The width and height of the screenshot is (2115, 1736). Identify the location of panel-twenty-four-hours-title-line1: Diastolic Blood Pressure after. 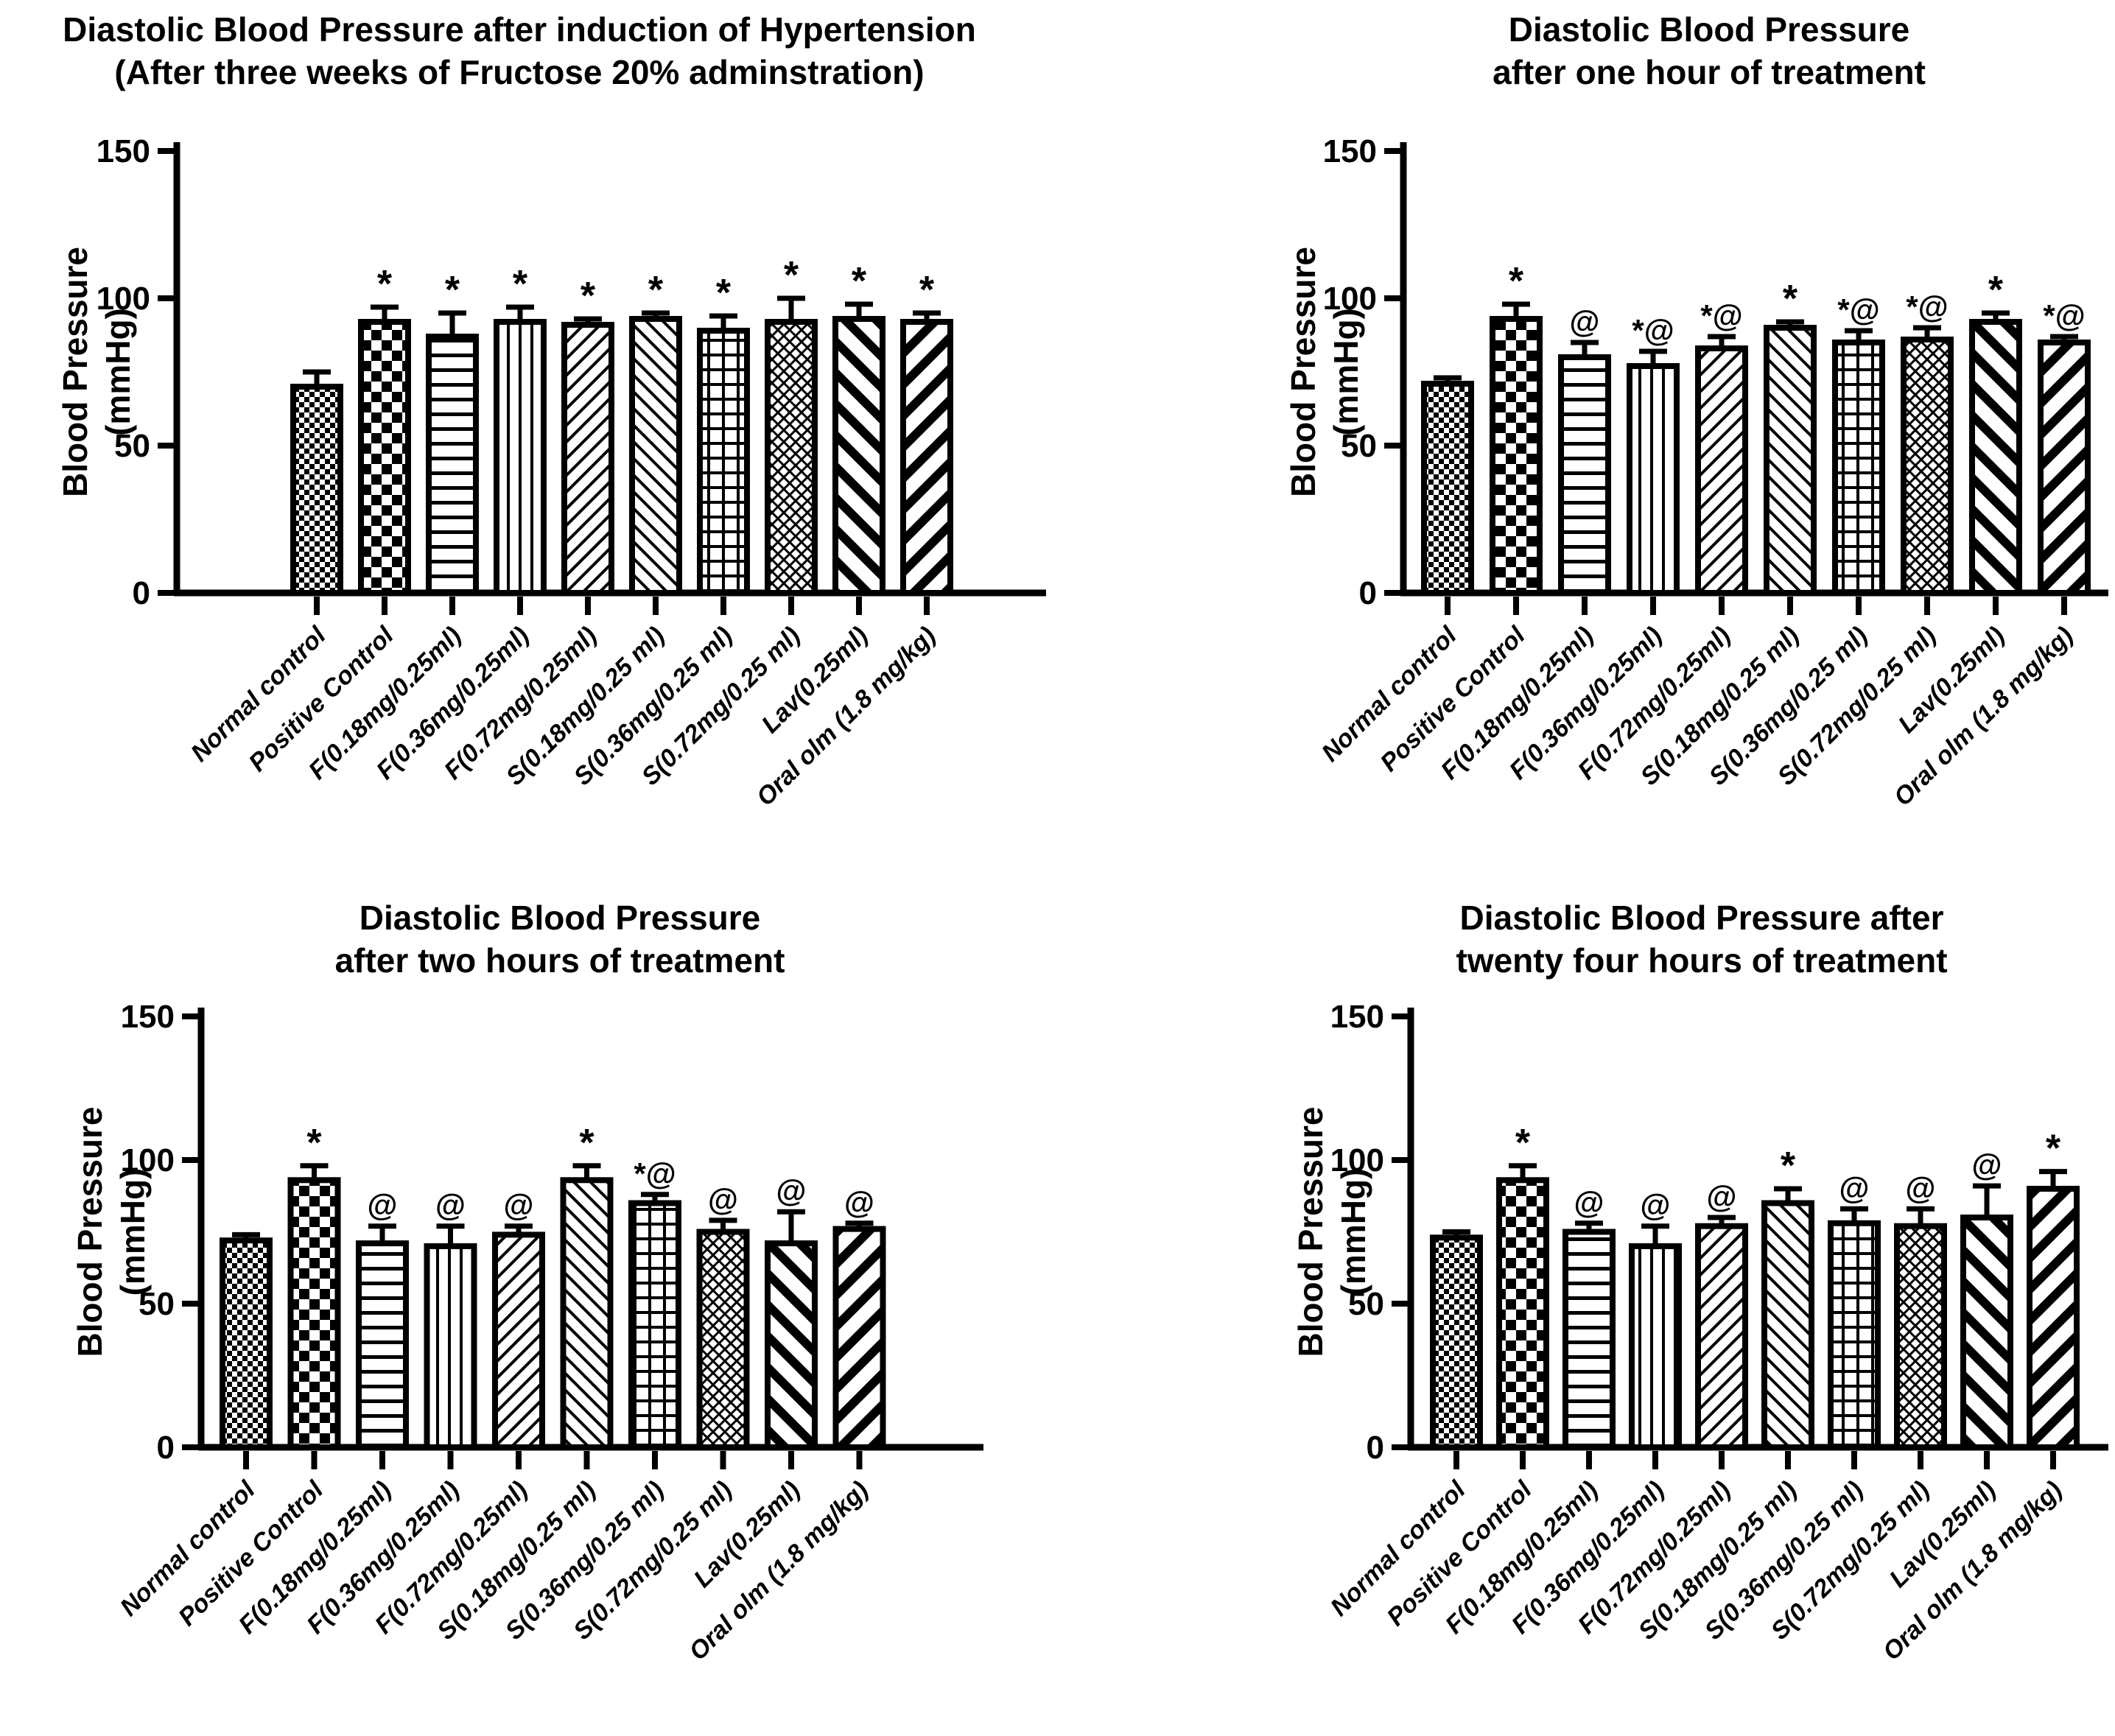
(1702, 918).